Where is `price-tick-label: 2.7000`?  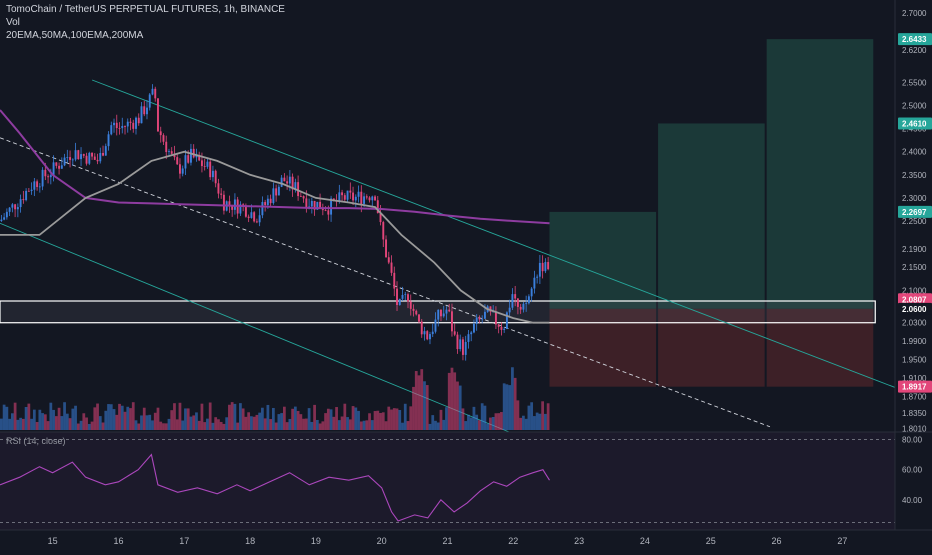 price-tick-label: 2.7000 is located at coordinates (914, 13).